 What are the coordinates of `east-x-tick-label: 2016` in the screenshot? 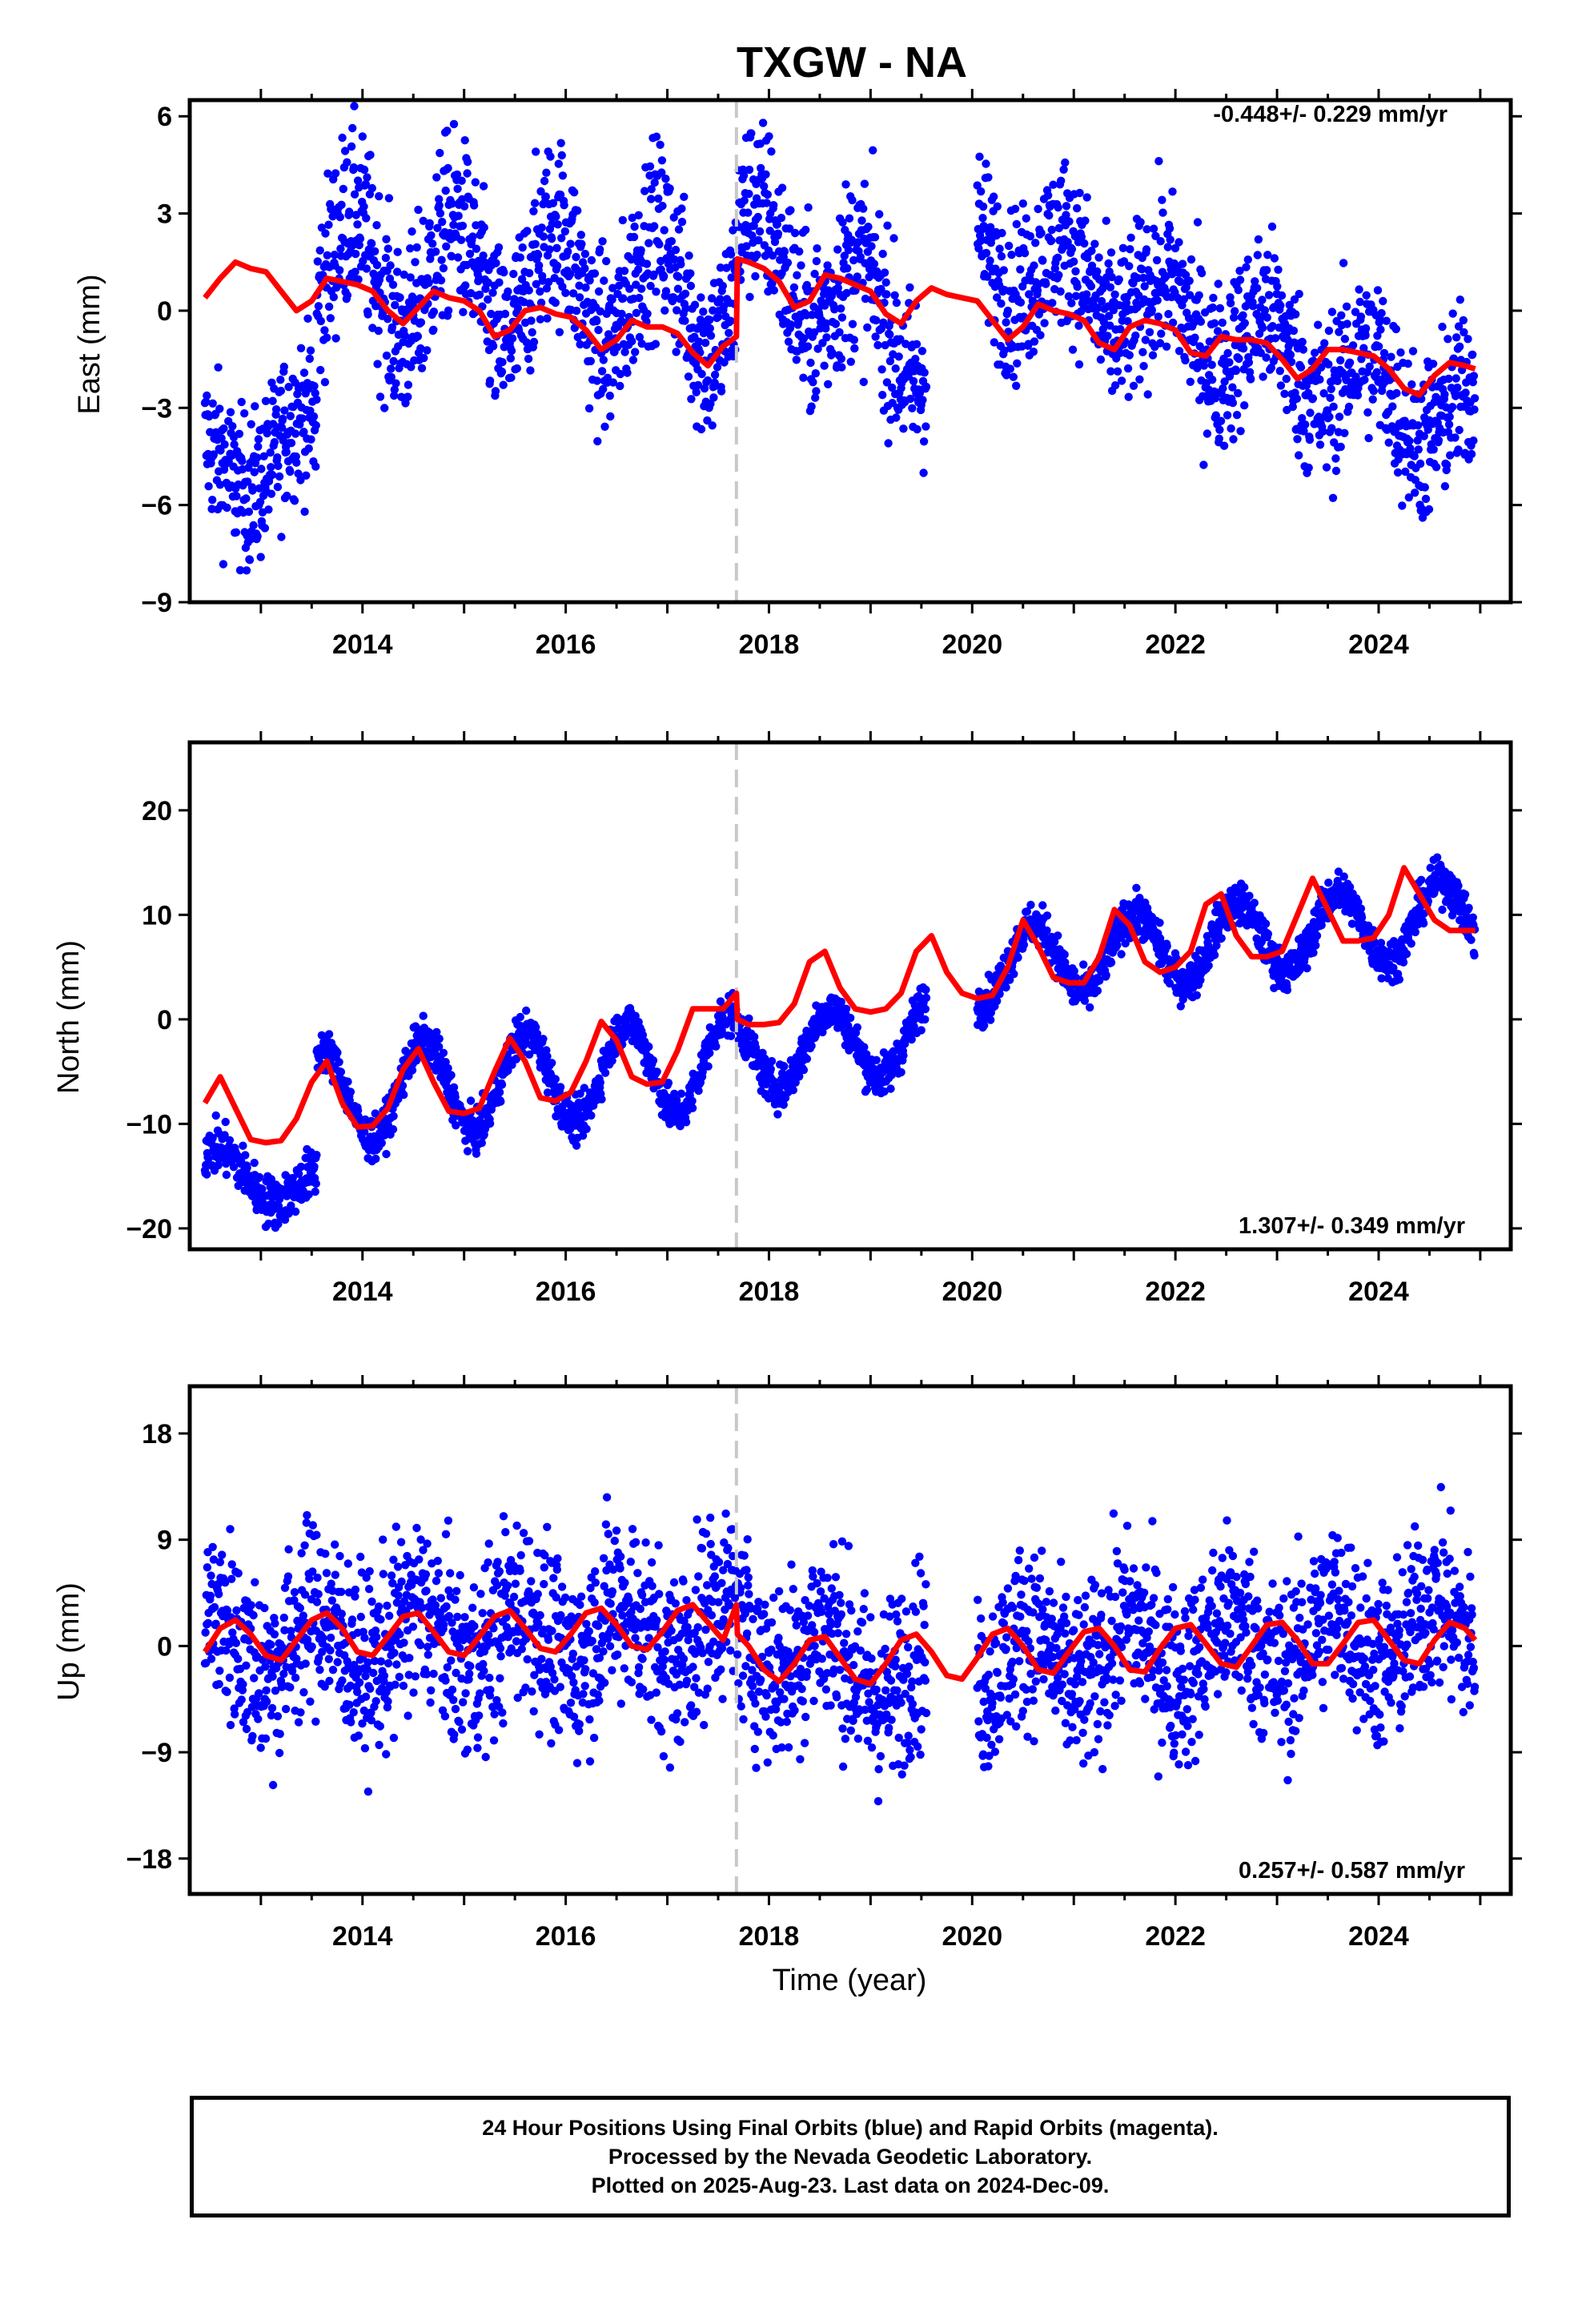 It's located at (566, 644).